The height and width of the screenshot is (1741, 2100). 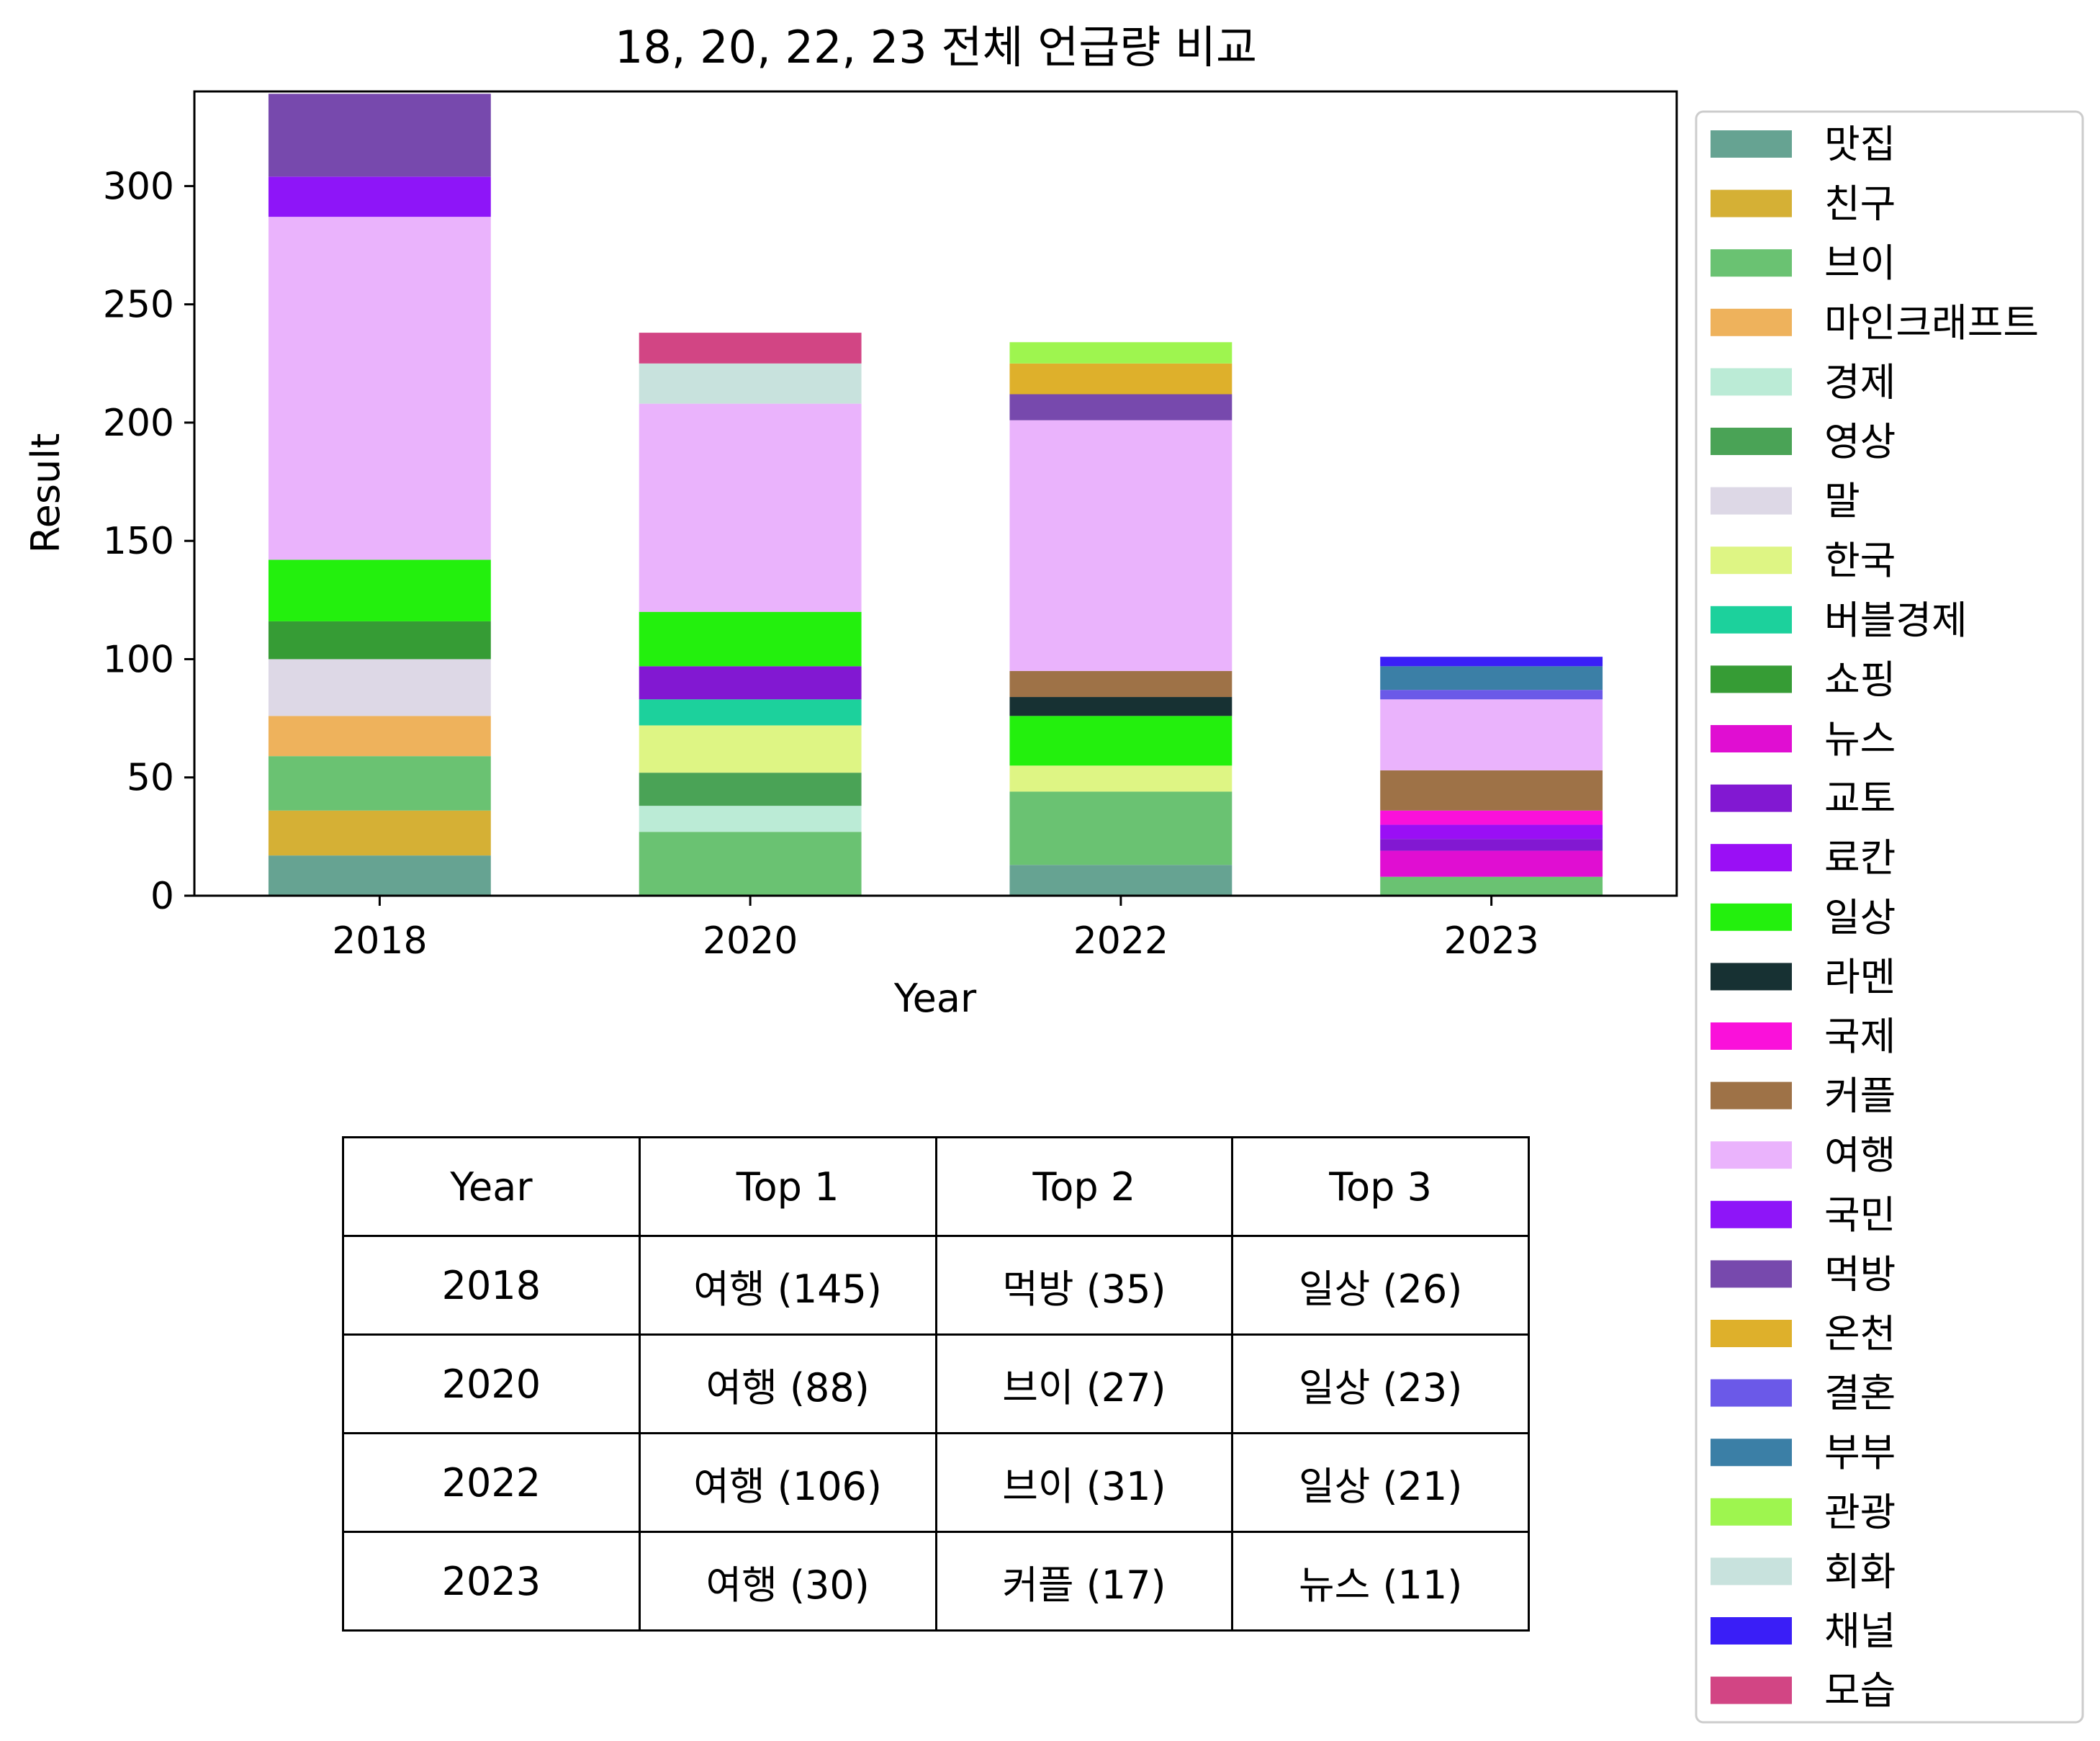 What do you see at coordinates (1860, 263) in the screenshot?
I see `legend-label: 브이` at bounding box center [1860, 263].